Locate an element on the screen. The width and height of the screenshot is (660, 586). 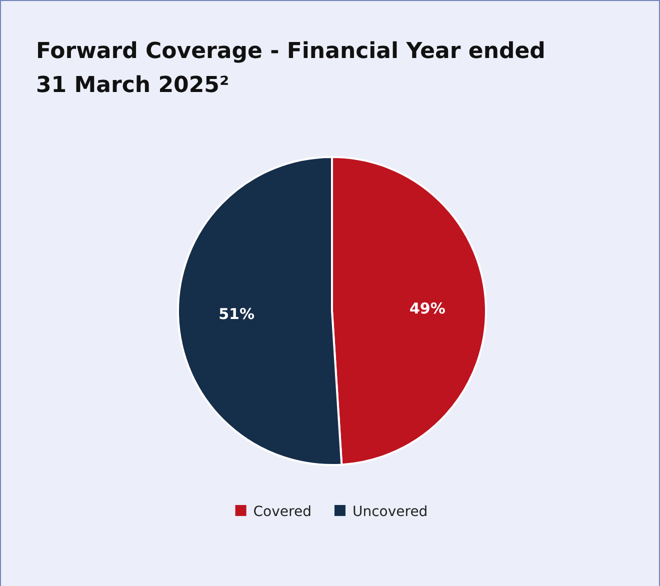
chart-title: Forward Coverage - Financial Year ended 31 March 2025² is located at coordinates (291, 68).